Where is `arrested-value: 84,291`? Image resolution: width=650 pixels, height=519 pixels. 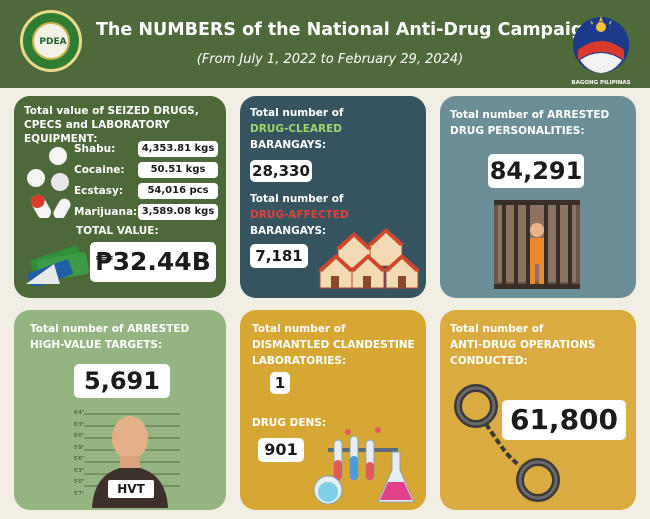 arrested-value: 84,291 is located at coordinates (536, 171).